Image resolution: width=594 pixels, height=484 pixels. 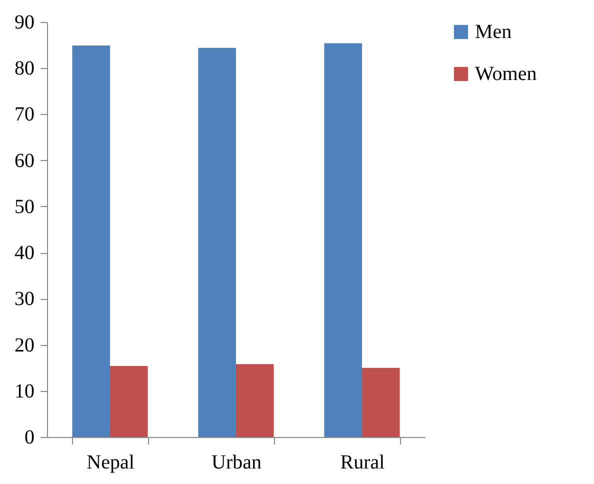 What do you see at coordinates (24, 345) in the screenshot?
I see `y-tick-label: 20` at bounding box center [24, 345].